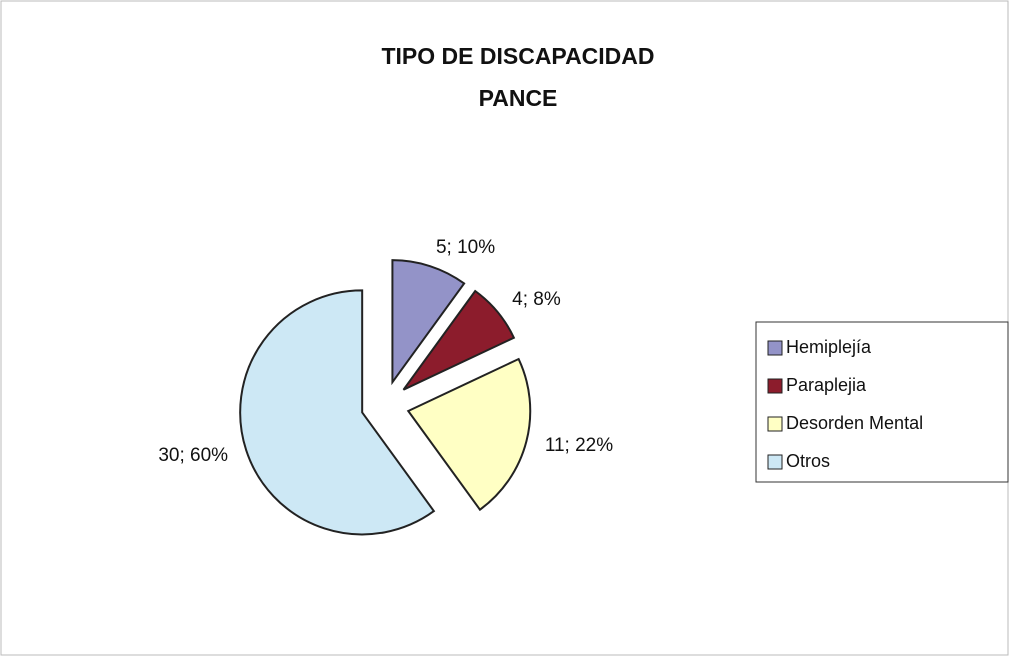  What do you see at coordinates (518, 98) in the screenshot?
I see `chart-title: PANCE` at bounding box center [518, 98].